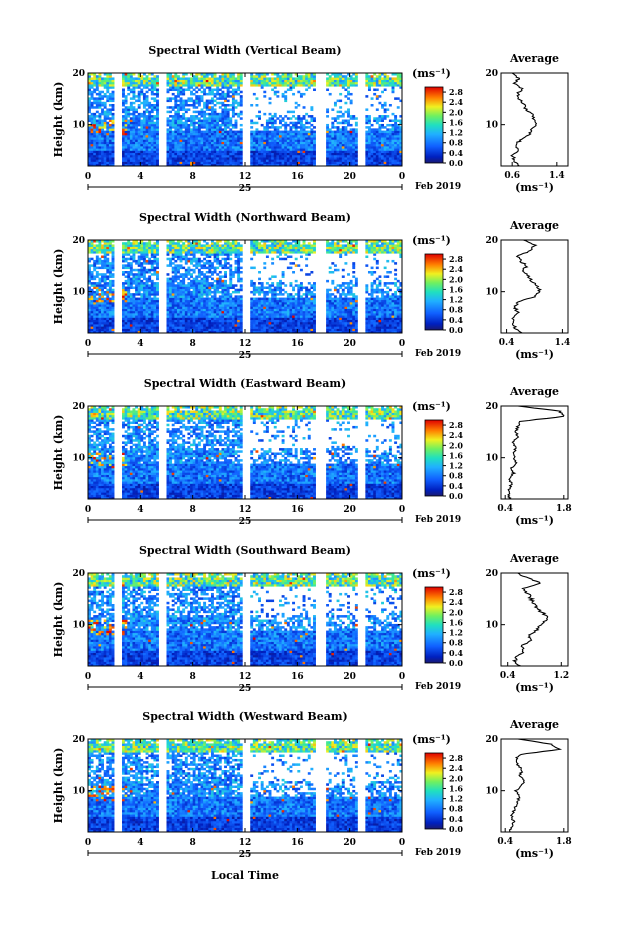 This screenshot has width=623, height=929. What do you see at coordinates (244, 50) in the screenshot?
I see `panel-title: Spectral Width (Vertical Beam)` at bounding box center [244, 50].